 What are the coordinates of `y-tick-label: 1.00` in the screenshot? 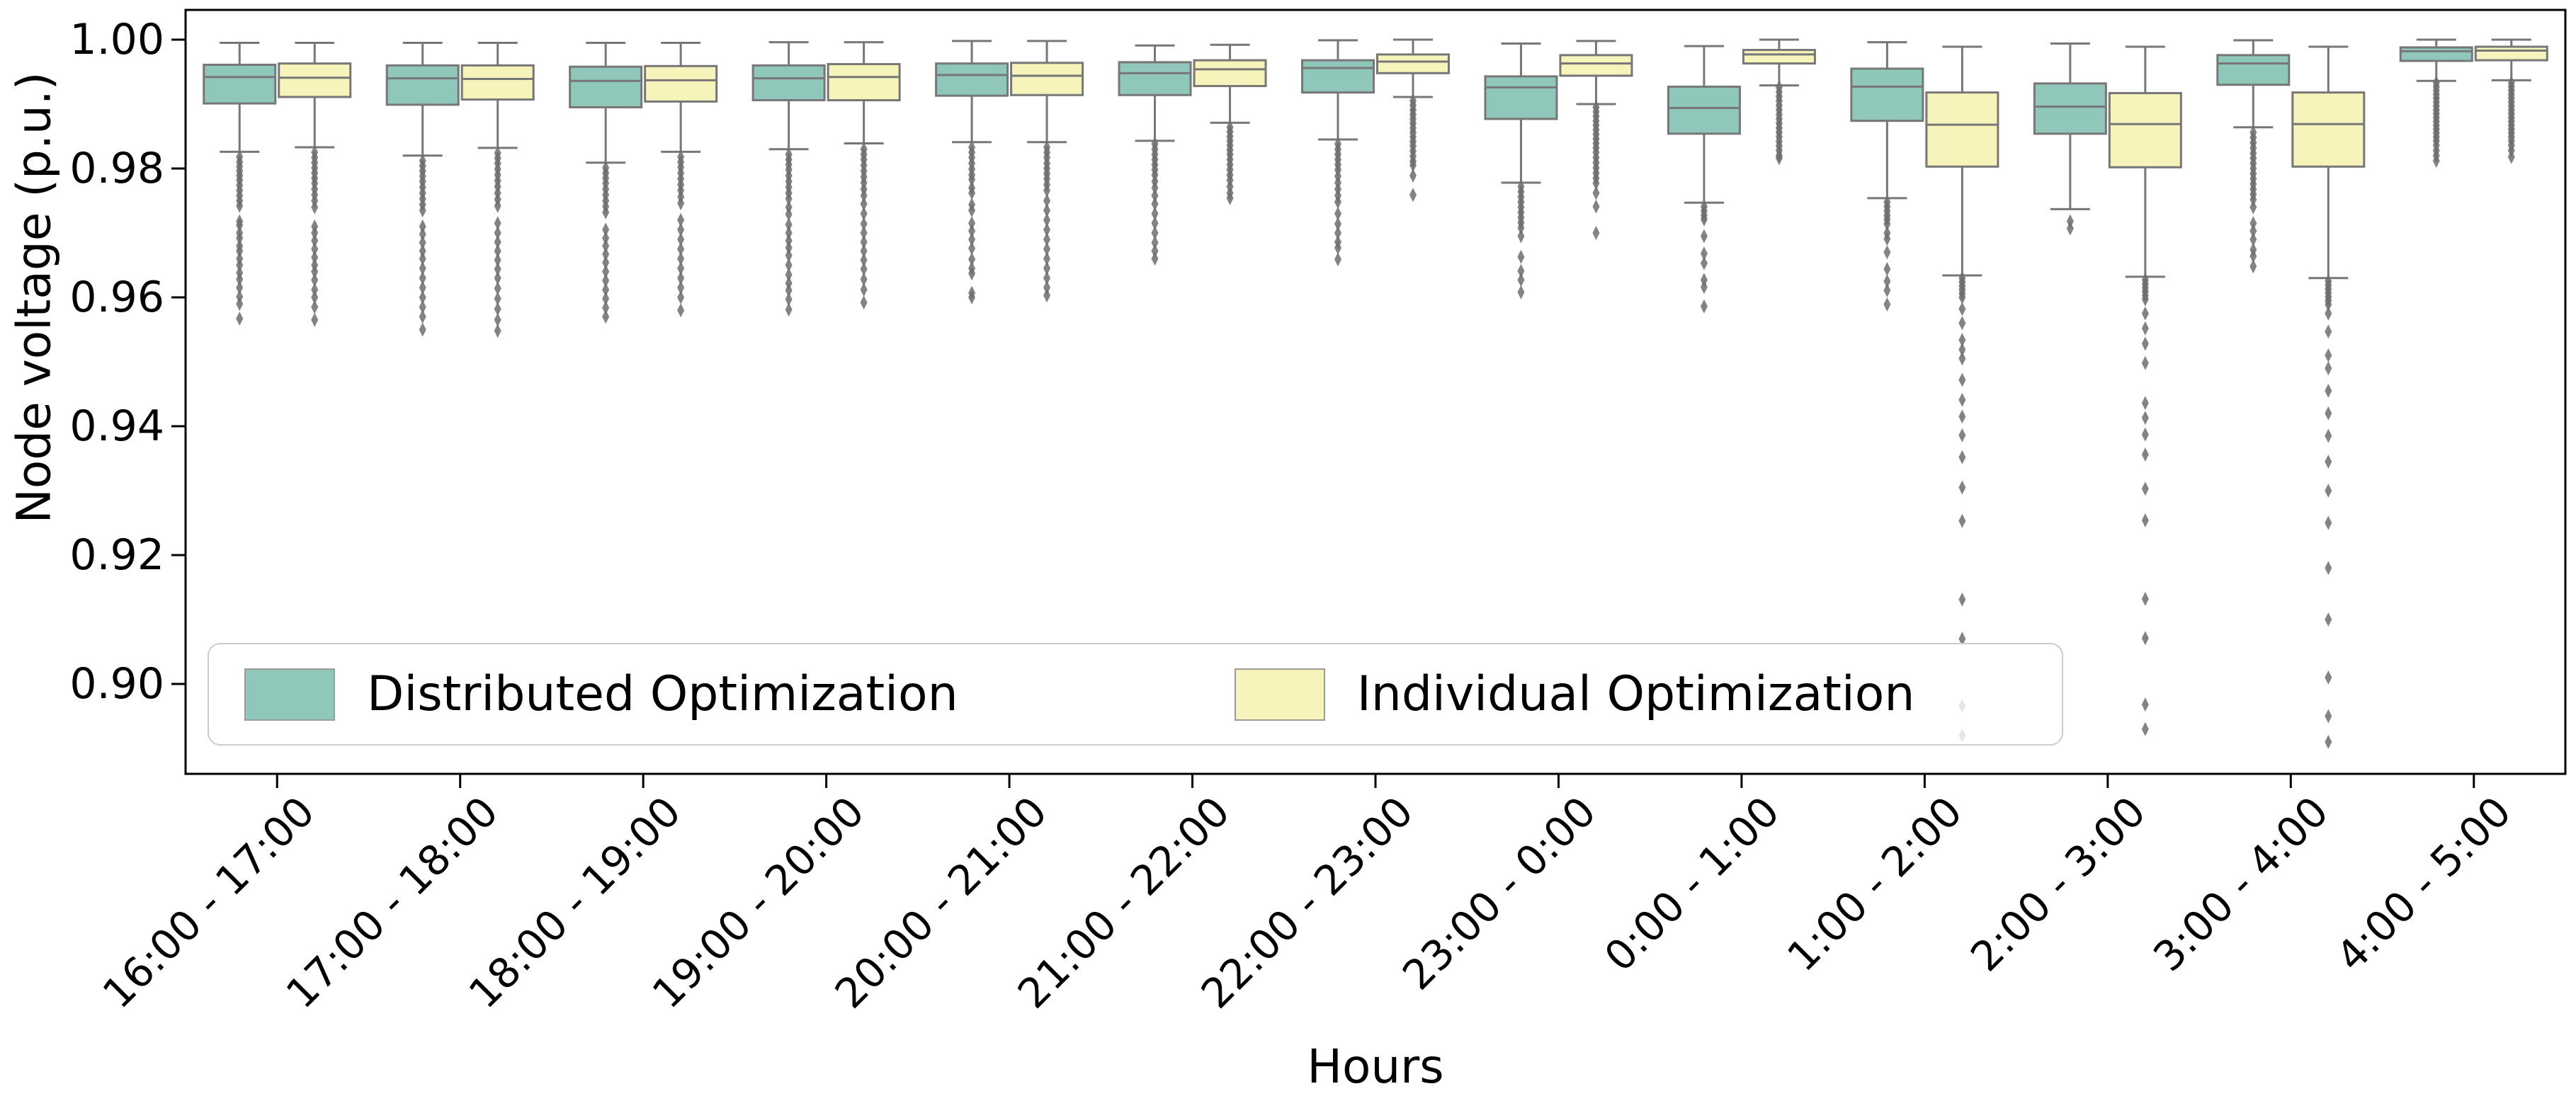 It's located at (116, 39).